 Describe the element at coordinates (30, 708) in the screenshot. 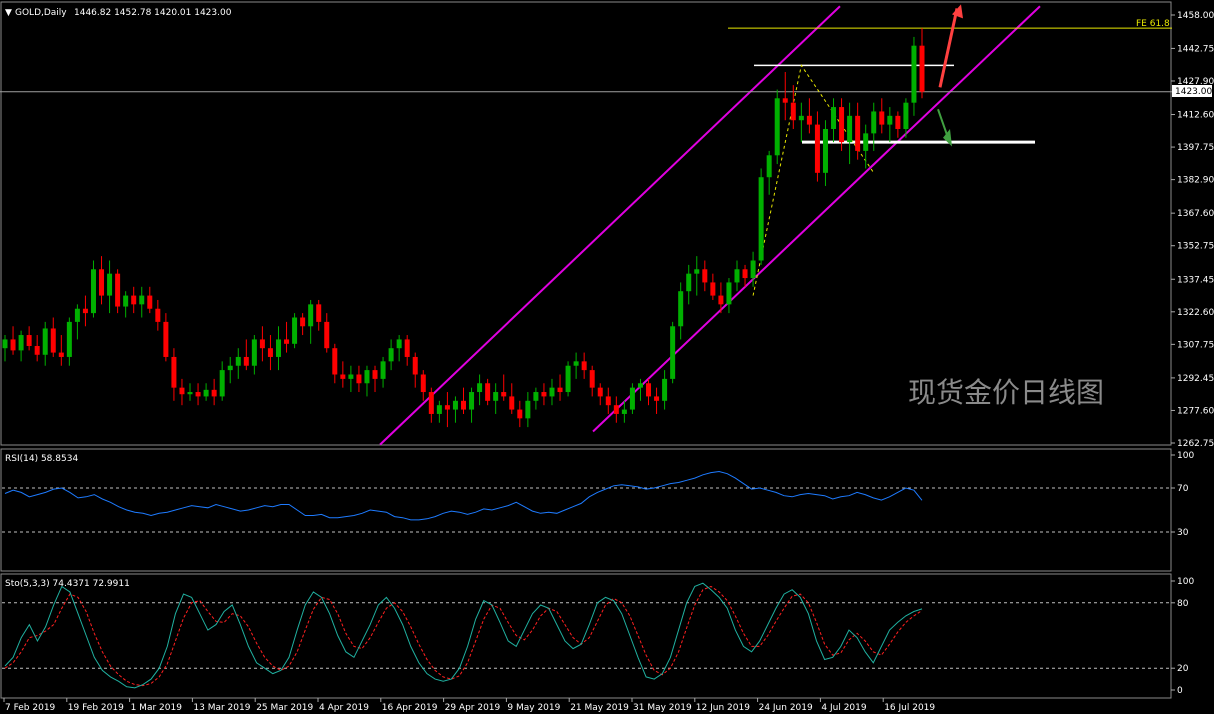

I see `x-tick-label: 7 Feb 2019` at that location.